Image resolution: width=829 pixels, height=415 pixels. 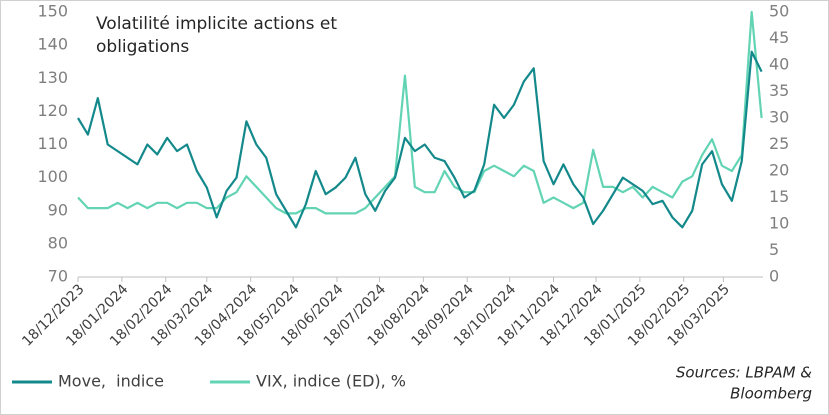 What do you see at coordinates (216, 24) in the screenshot?
I see `chart-title: Volatilité implicite actions et` at bounding box center [216, 24].